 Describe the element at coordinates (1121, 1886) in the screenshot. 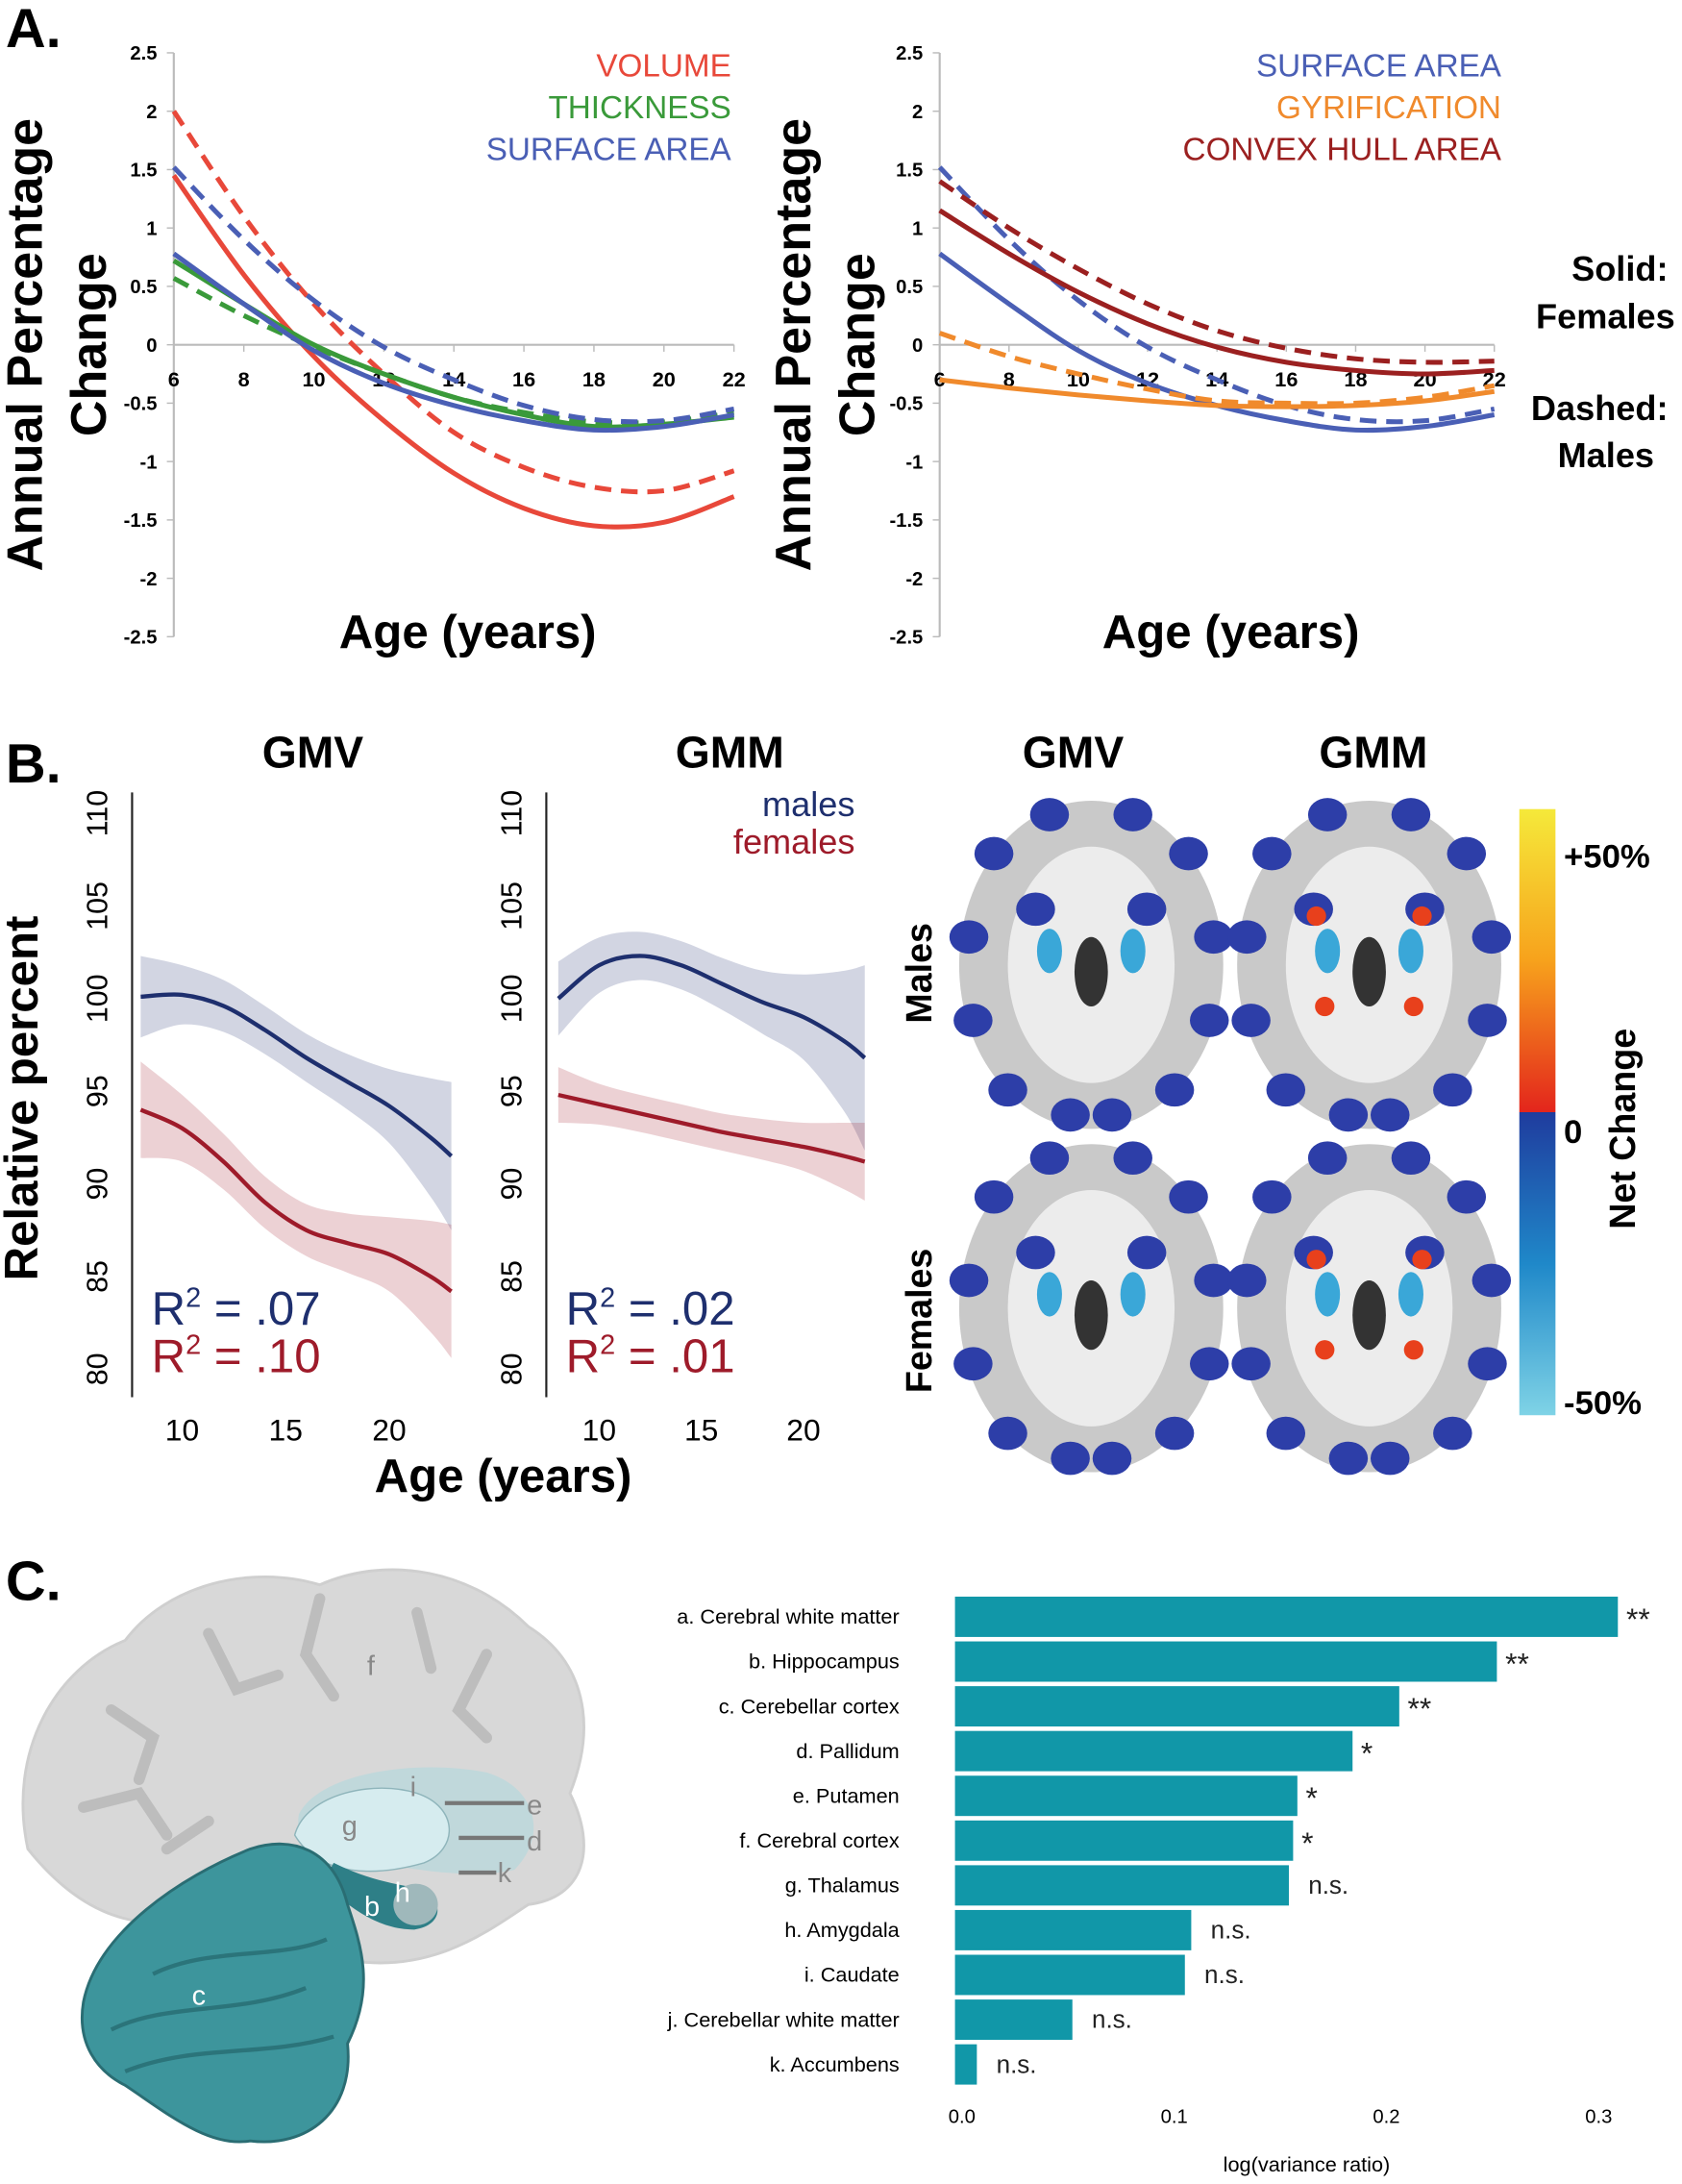

I see `bar-g` at that location.